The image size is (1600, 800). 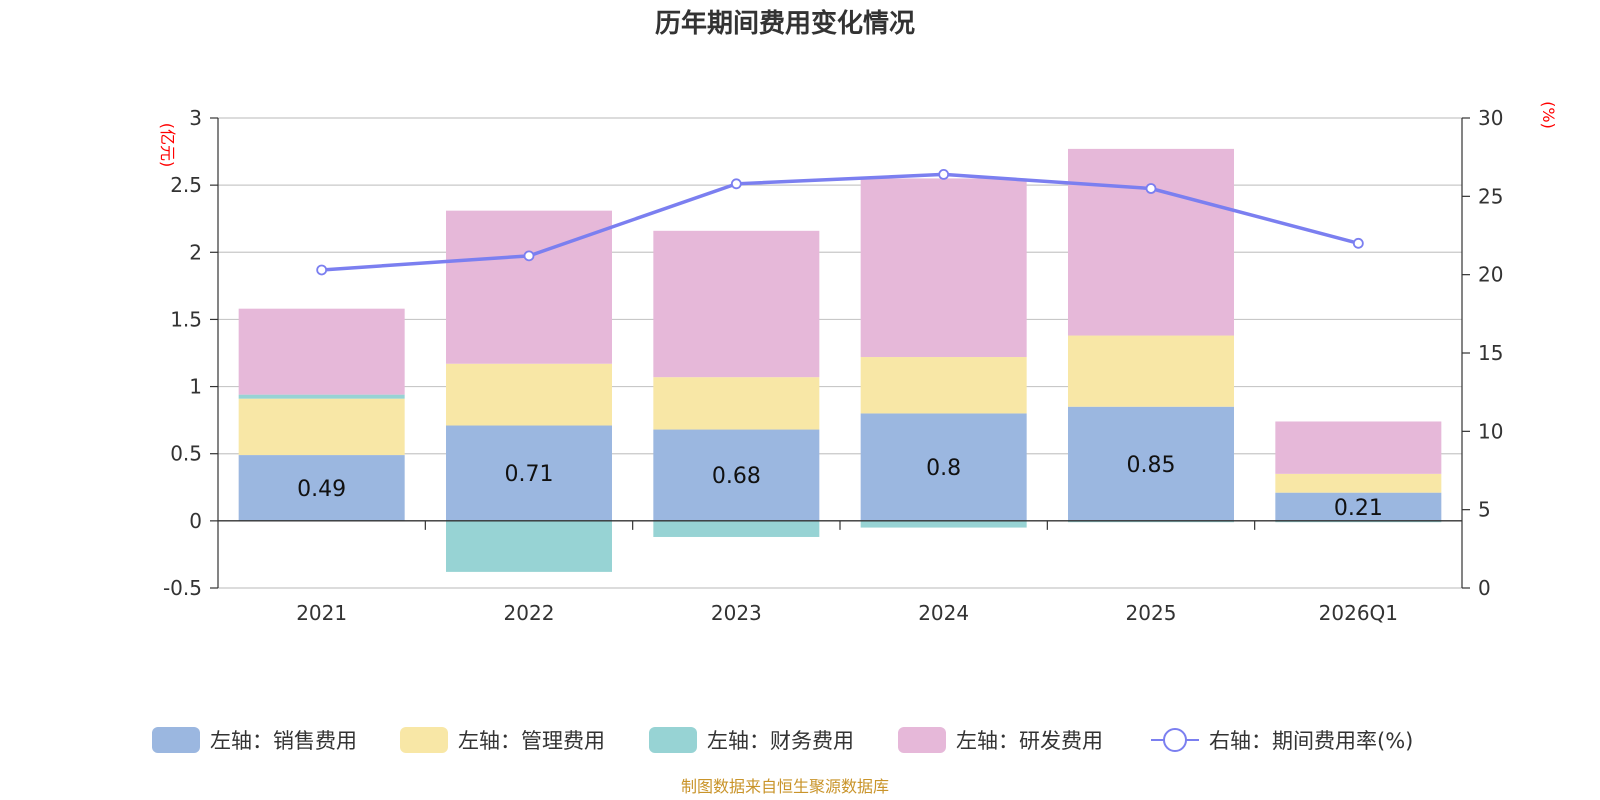 What do you see at coordinates (785, 23) in the screenshot?
I see `chart-title: 历年期间费用变化情况` at bounding box center [785, 23].